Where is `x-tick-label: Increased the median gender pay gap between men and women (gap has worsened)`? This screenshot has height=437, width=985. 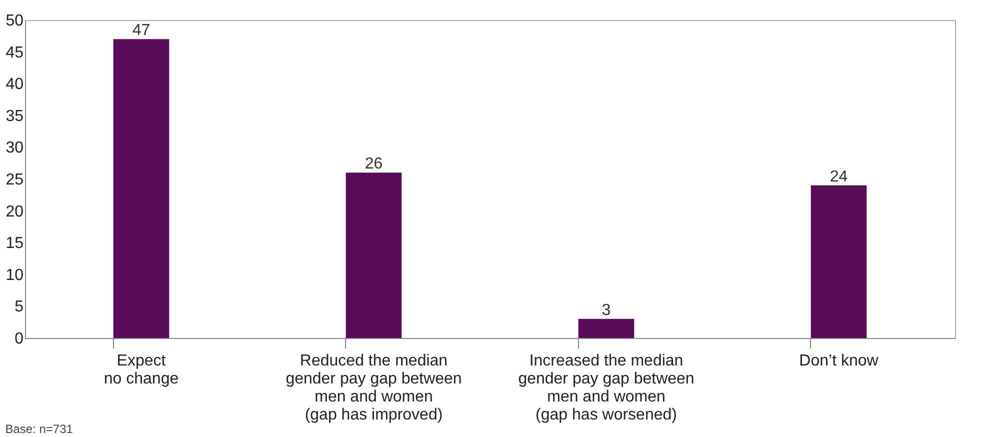
x-tick-label: Increased the median gender pay gap between men and women (gap has worsened) is located at coordinates (606, 388).